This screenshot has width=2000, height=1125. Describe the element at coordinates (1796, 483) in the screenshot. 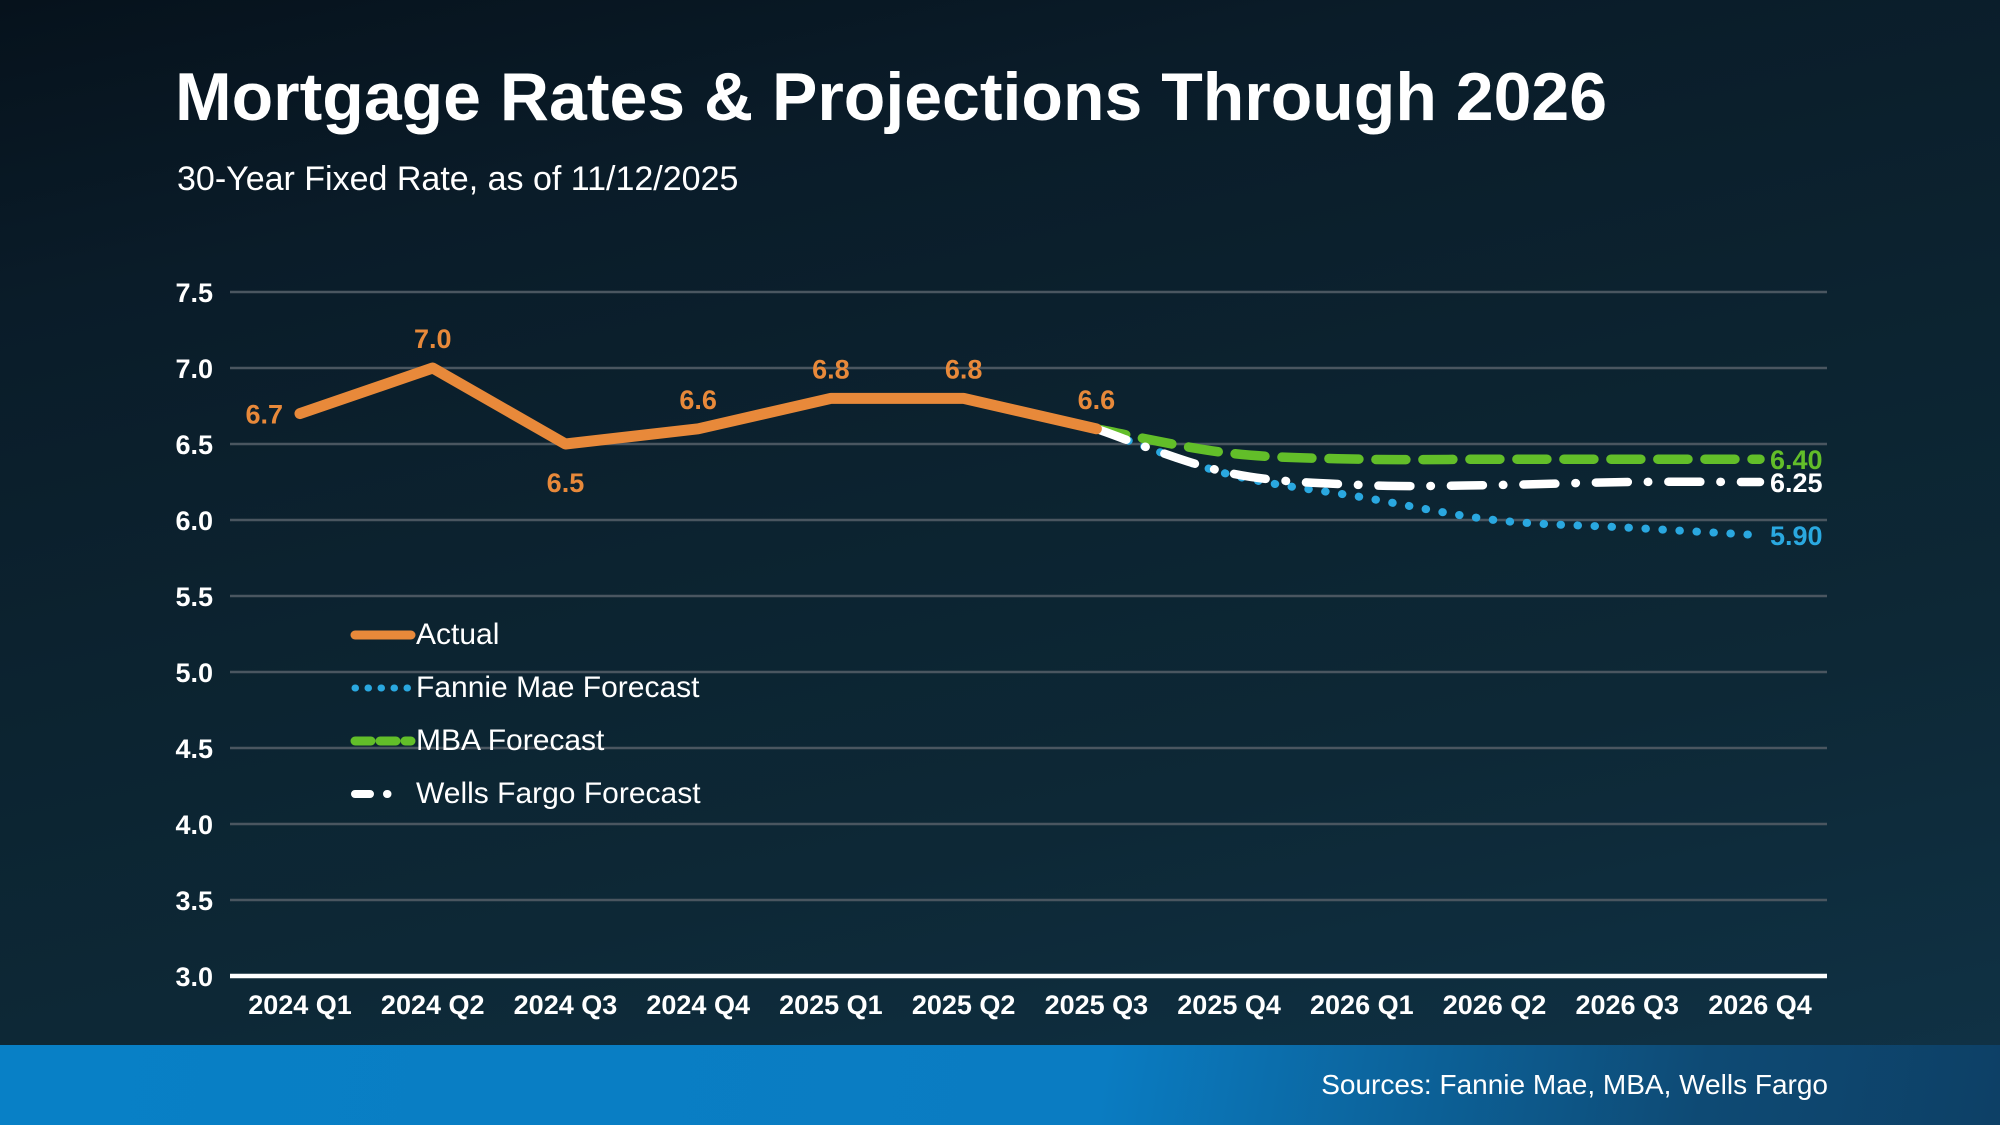

I see `series-end-label-wells-fargo-forecast: 6.25` at that location.